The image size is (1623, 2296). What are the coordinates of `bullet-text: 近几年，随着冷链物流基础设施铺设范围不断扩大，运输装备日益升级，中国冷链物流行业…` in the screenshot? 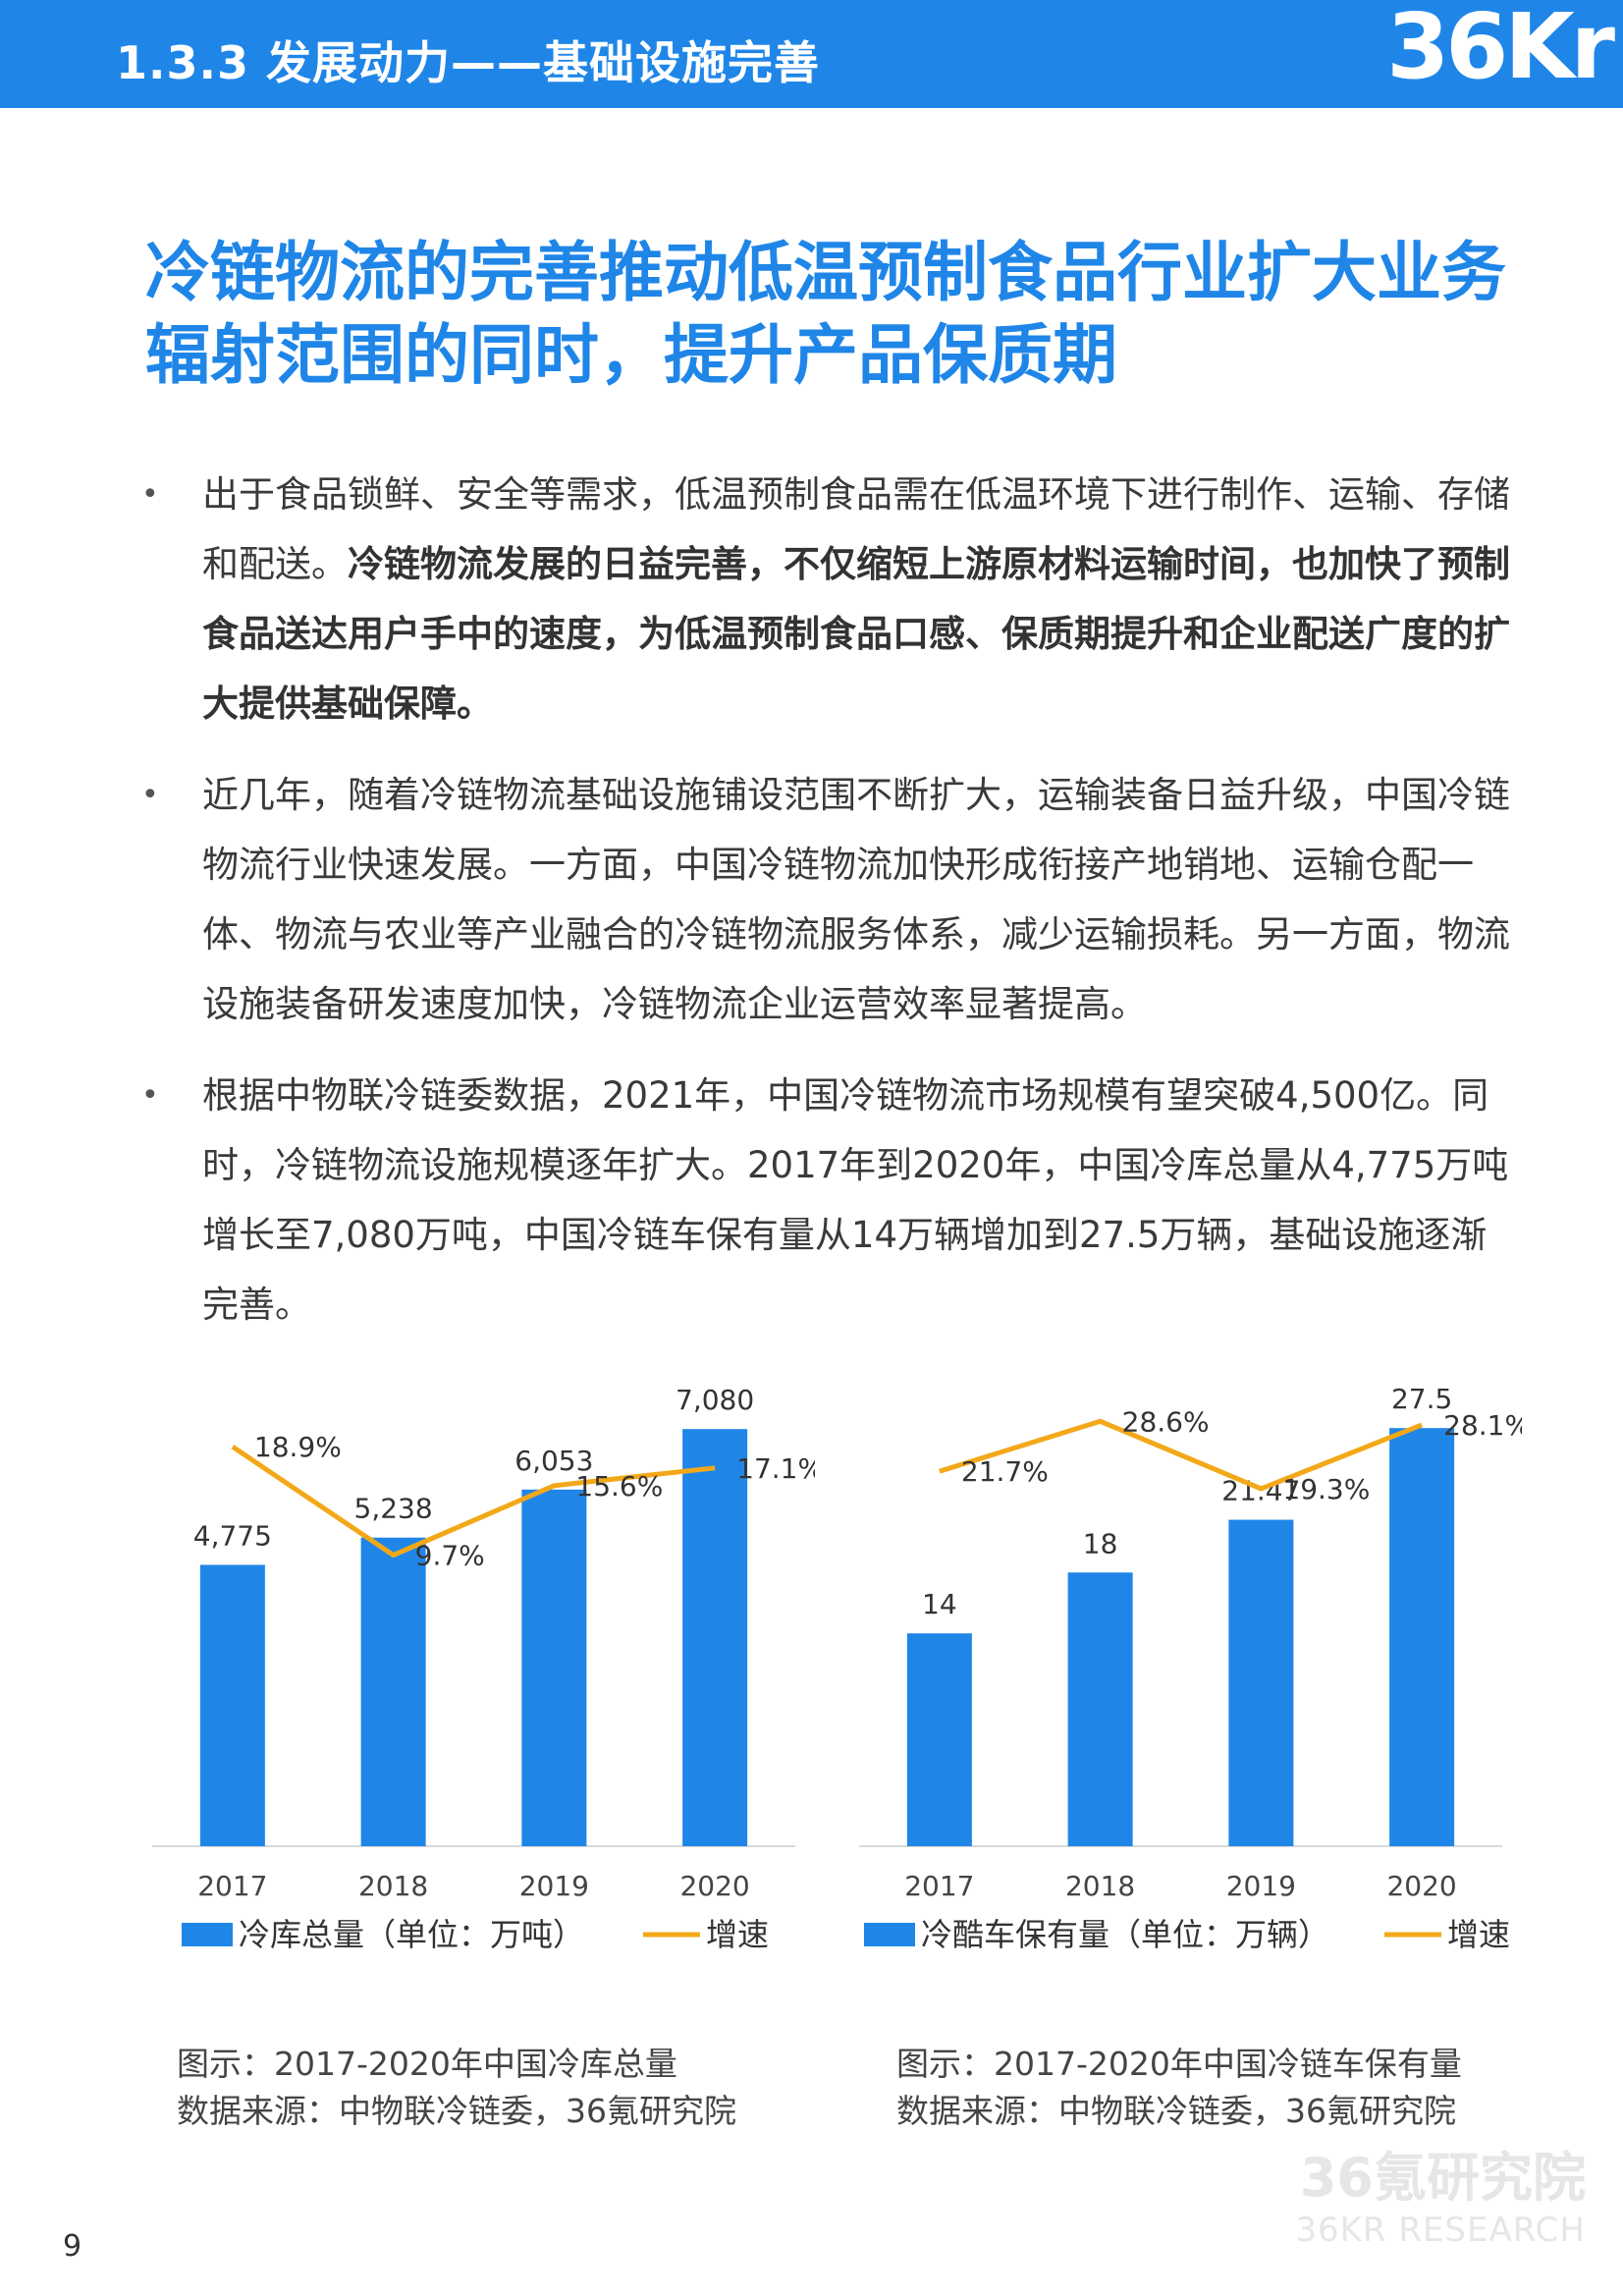 It's located at (856, 899).